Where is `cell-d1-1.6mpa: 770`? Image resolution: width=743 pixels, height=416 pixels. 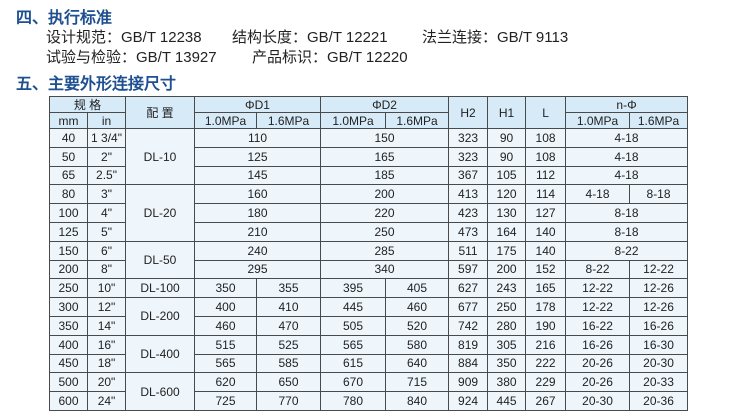 cell-d1-1.6mpa: 770 is located at coordinates (288, 401).